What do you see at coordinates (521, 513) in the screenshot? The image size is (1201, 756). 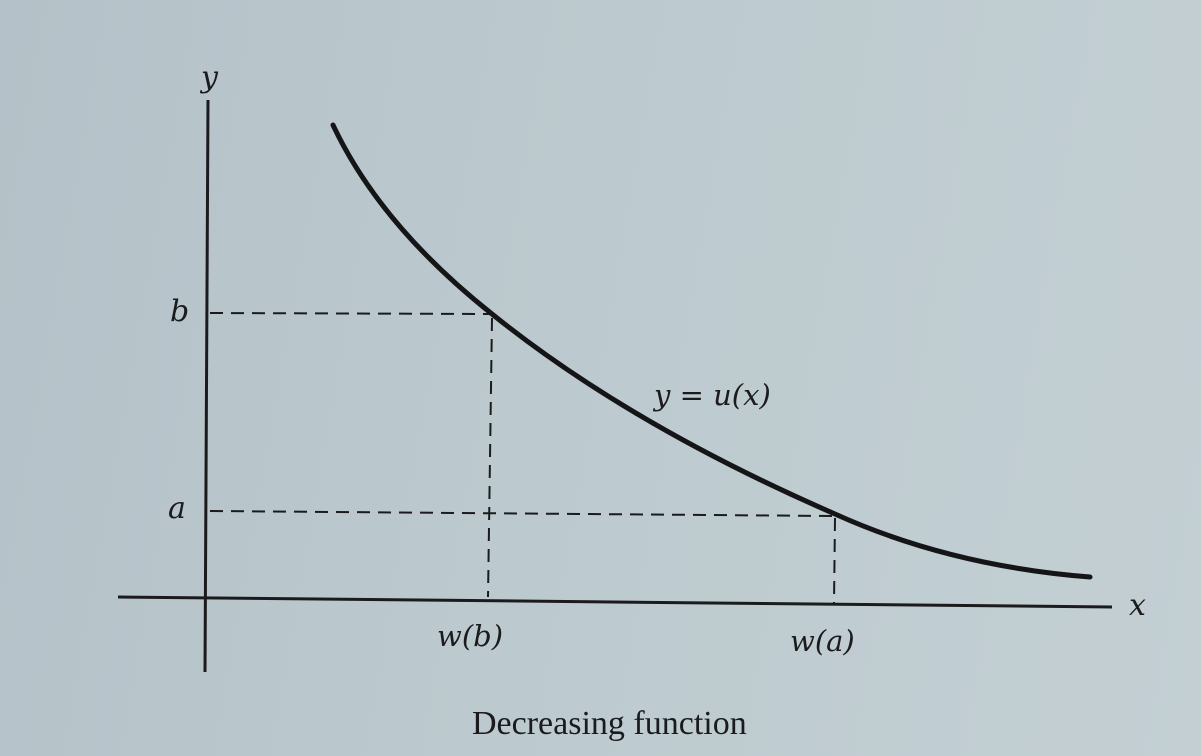 I see `a-horizontal-guide` at bounding box center [521, 513].